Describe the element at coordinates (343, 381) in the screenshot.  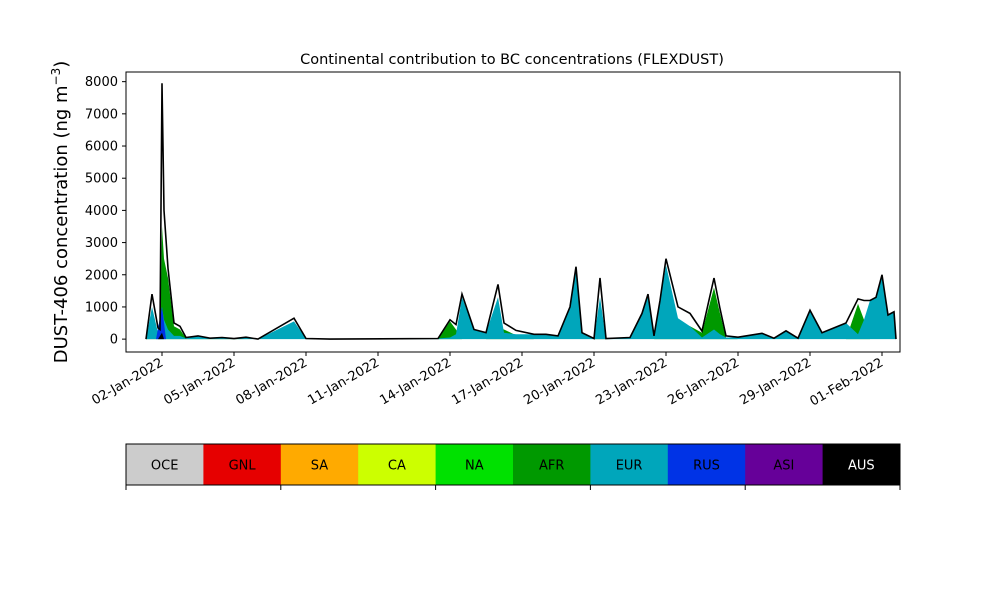
I see `x-tick-label: 11-Jan-2022` at that location.